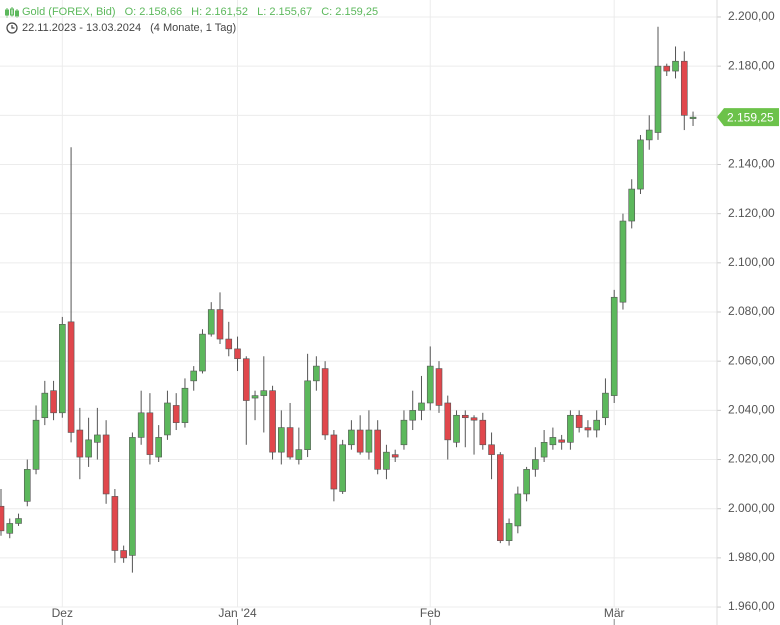 The height and width of the screenshot is (625, 780). Describe the element at coordinates (12, 20) in the screenshot. I see `header-icons` at that location.